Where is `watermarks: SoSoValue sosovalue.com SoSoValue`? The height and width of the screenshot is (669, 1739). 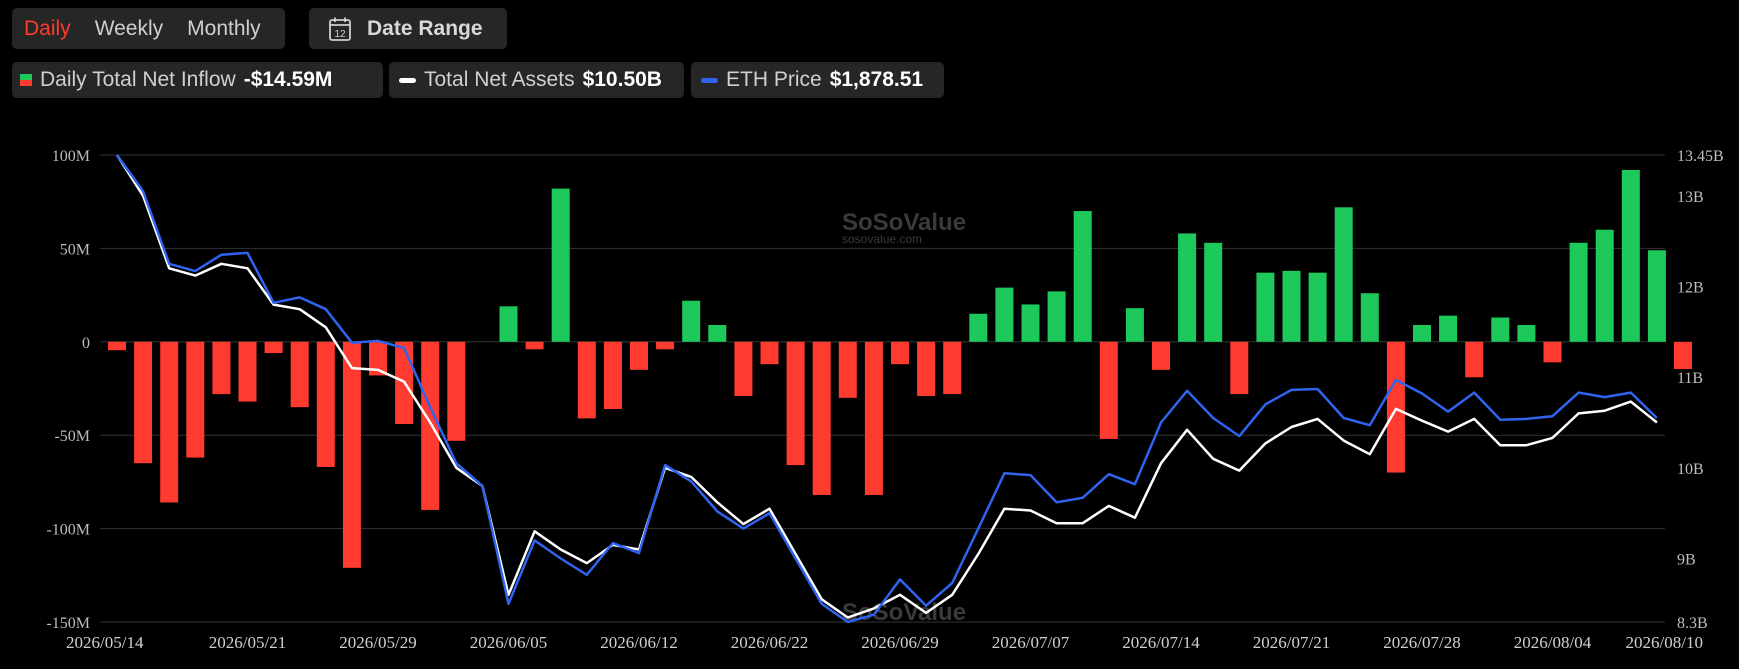
watermarks: SoSoValue sosovalue.com SoSoValue is located at coordinates (904, 417).